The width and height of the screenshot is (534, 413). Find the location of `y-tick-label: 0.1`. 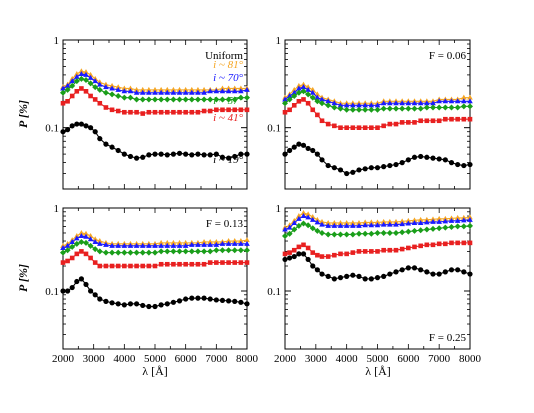

y-tick-label: 0.1 is located at coordinates (274, 292).